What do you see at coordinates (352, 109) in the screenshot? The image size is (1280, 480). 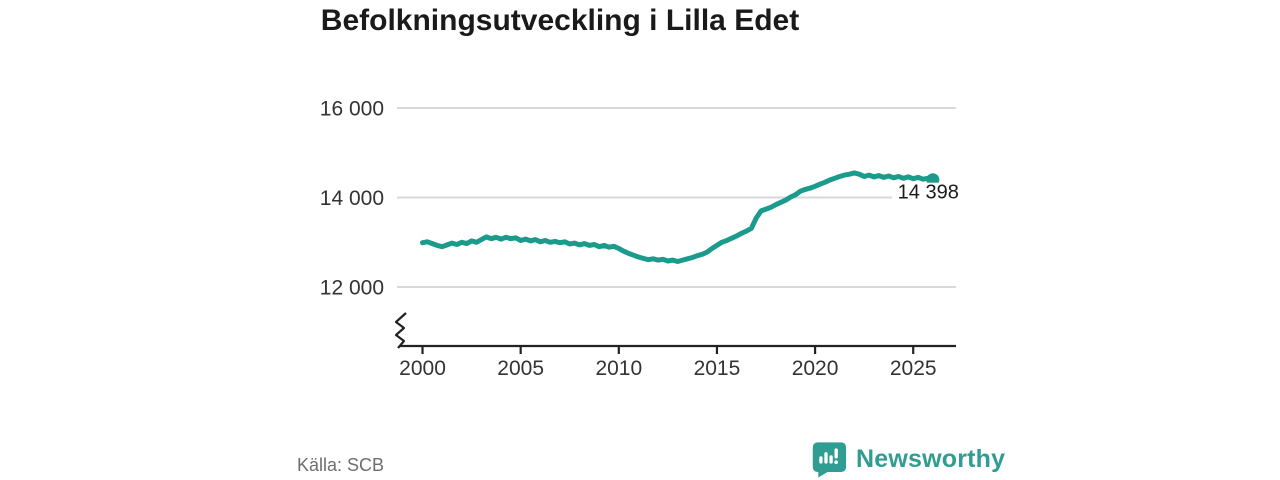 I see `y-tick-label: 16 000` at bounding box center [352, 109].